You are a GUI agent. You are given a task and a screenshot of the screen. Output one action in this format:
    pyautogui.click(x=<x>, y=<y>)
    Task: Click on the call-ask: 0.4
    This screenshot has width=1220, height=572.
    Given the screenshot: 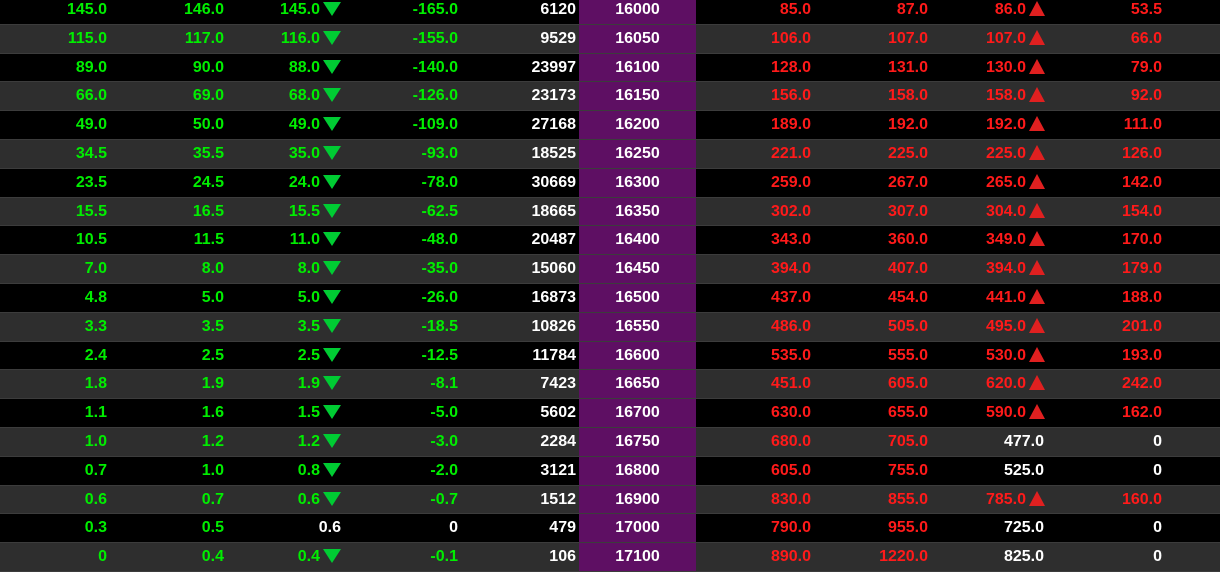 What is the action you would take?
    pyautogui.click(x=167, y=557)
    